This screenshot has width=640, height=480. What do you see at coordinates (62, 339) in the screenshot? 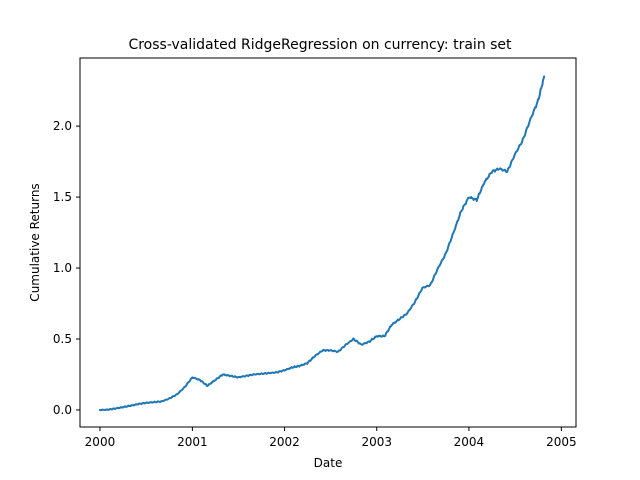
I see `y-tick-label: 0.5` at bounding box center [62, 339].